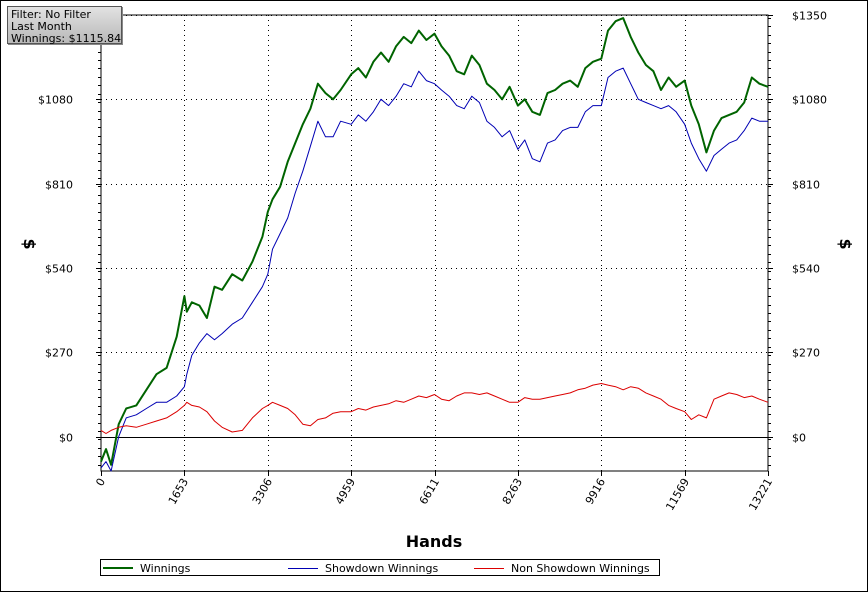 The image size is (868, 592). What do you see at coordinates (303, 568) in the screenshot?
I see `legend-swatch-showdown` at bounding box center [303, 568].